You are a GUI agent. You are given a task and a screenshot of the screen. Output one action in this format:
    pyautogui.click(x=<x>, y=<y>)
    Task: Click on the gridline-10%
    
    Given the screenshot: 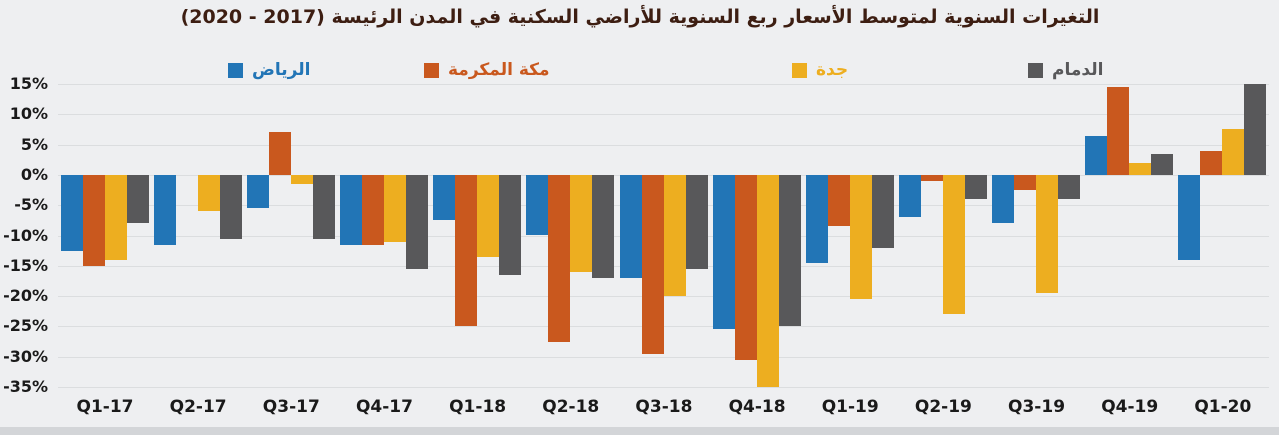 What is the action you would take?
    pyautogui.click(x=663, y=115)
    